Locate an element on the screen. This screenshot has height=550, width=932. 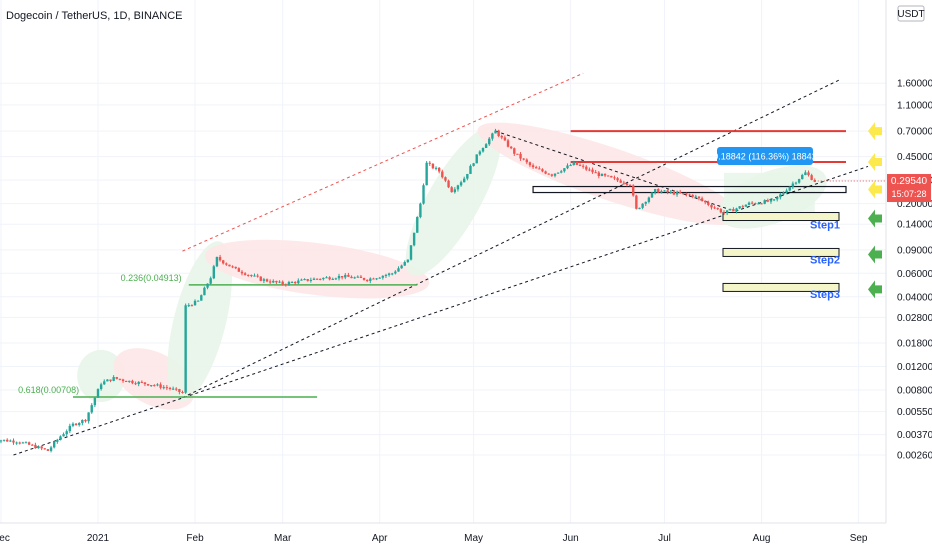
y-tick-label-15: 0.00370 is located at coordinates (914, 435).